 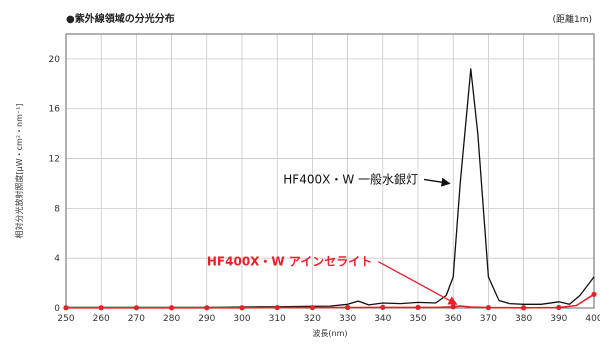 What do you see at coordinates (55, 60) in the screenshot?
I see `y-tick-label: 20` at bounding box center [55, 60].